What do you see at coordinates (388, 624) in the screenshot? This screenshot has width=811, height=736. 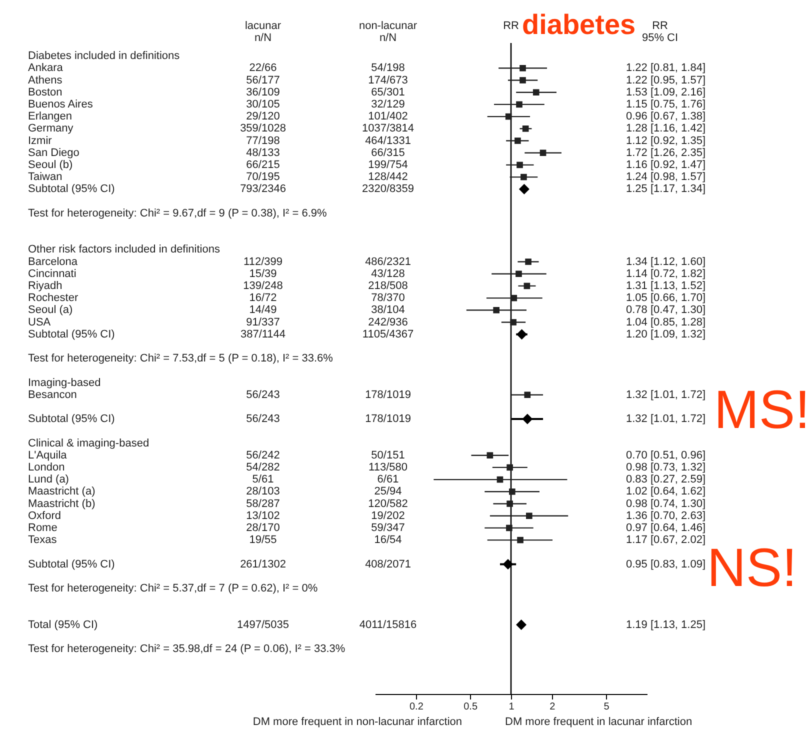 I see `annotation: 4011/15816` at bounding box center [388, 624].